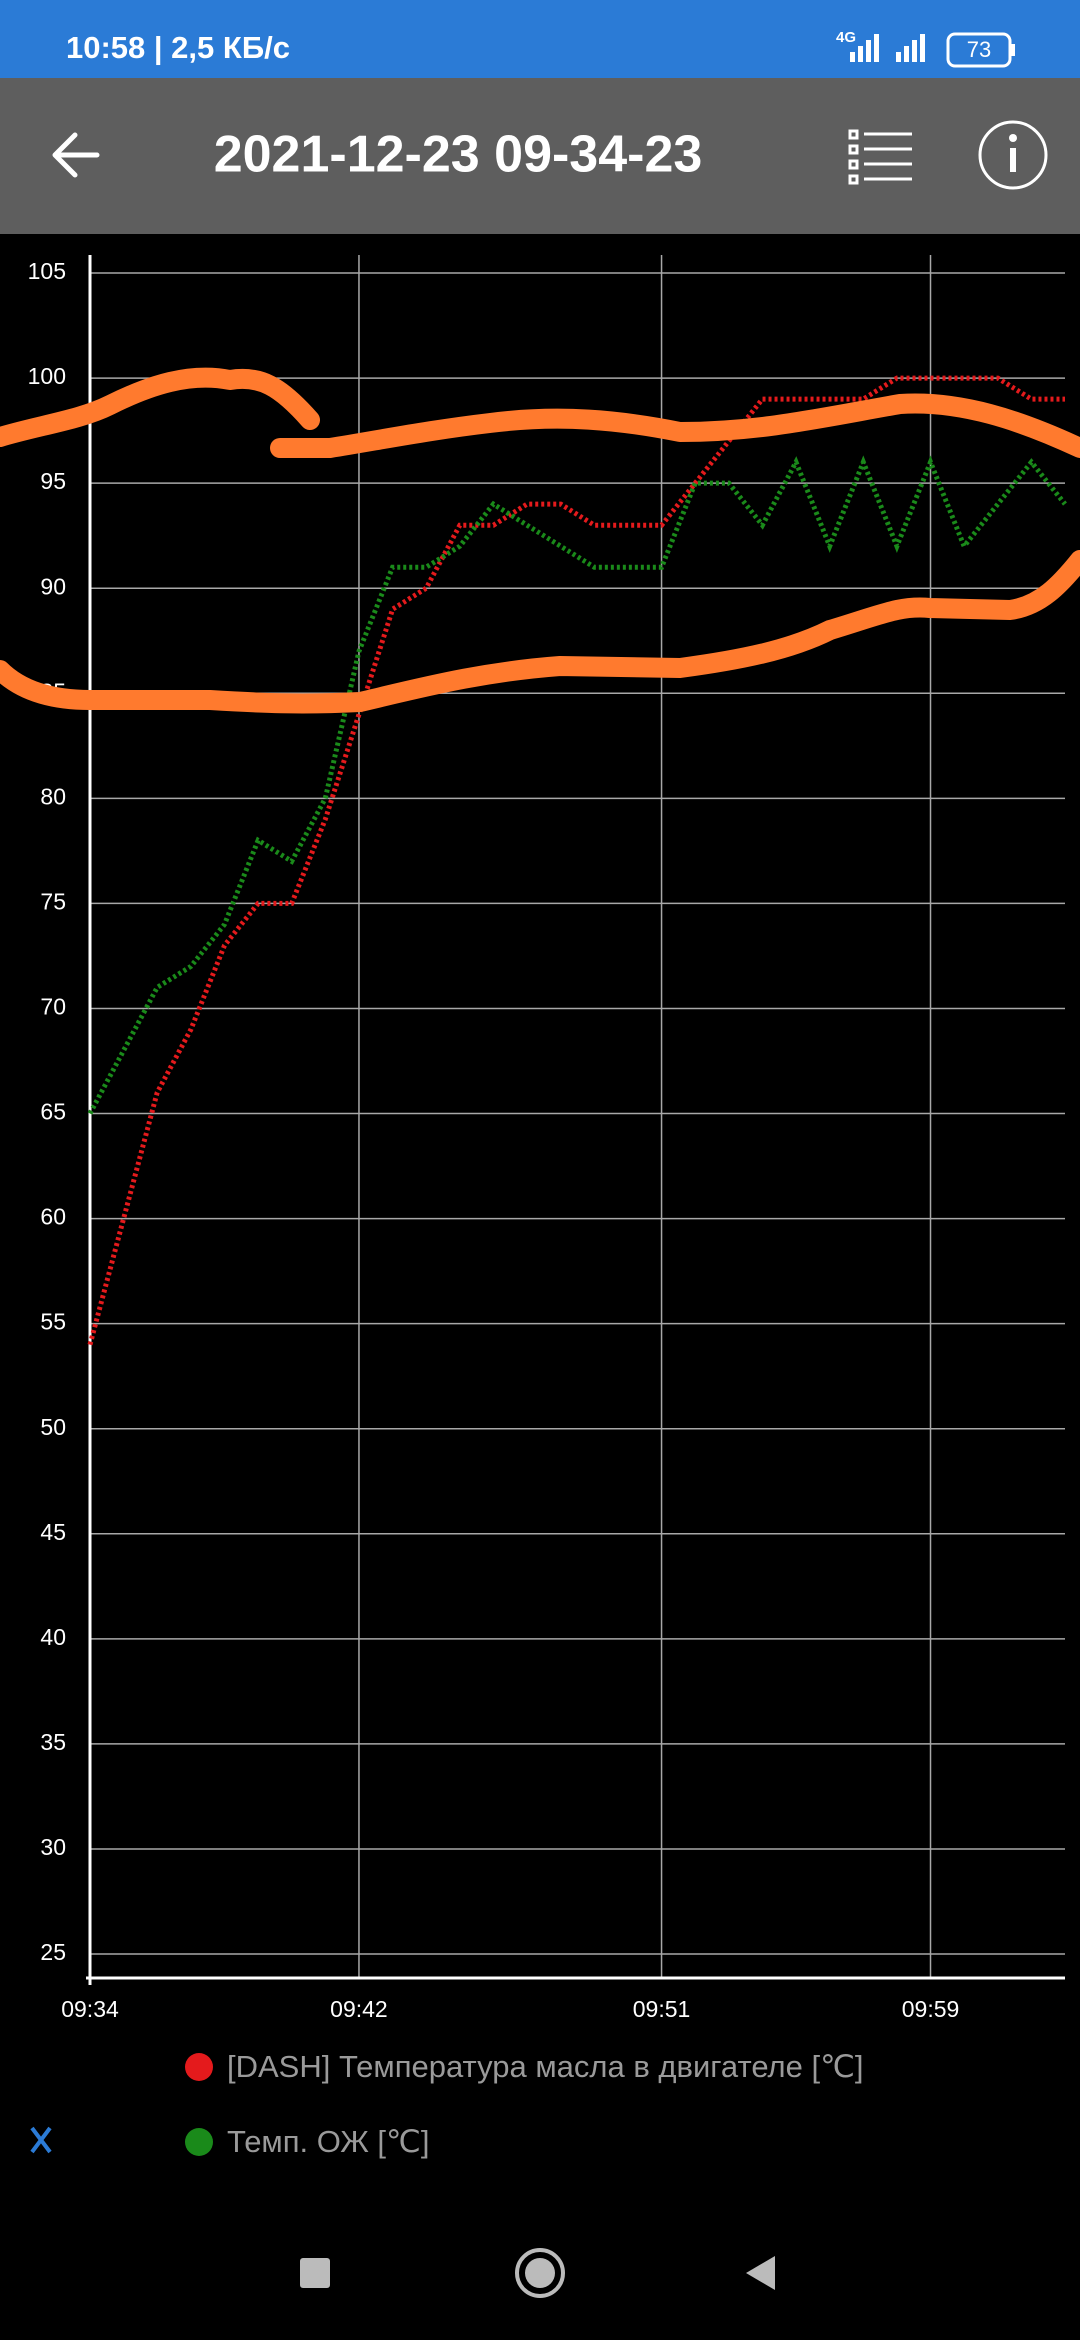 This screenshot has height=2340, width=1080. What do you see at coordinates (53, 1952) in the screenshot?
I see `y-tick-label: 25` at bounding box center [53, 1952].